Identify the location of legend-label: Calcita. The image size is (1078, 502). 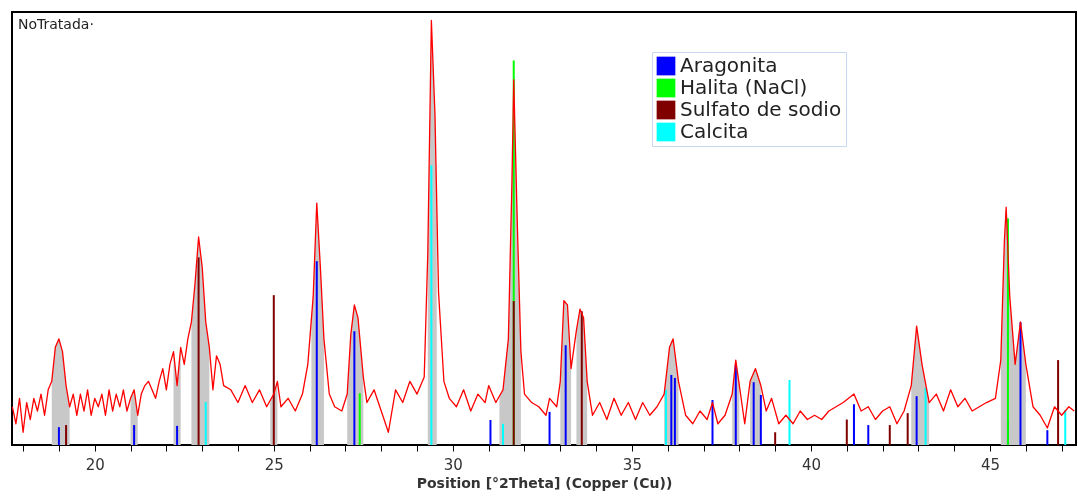
(714, 131).